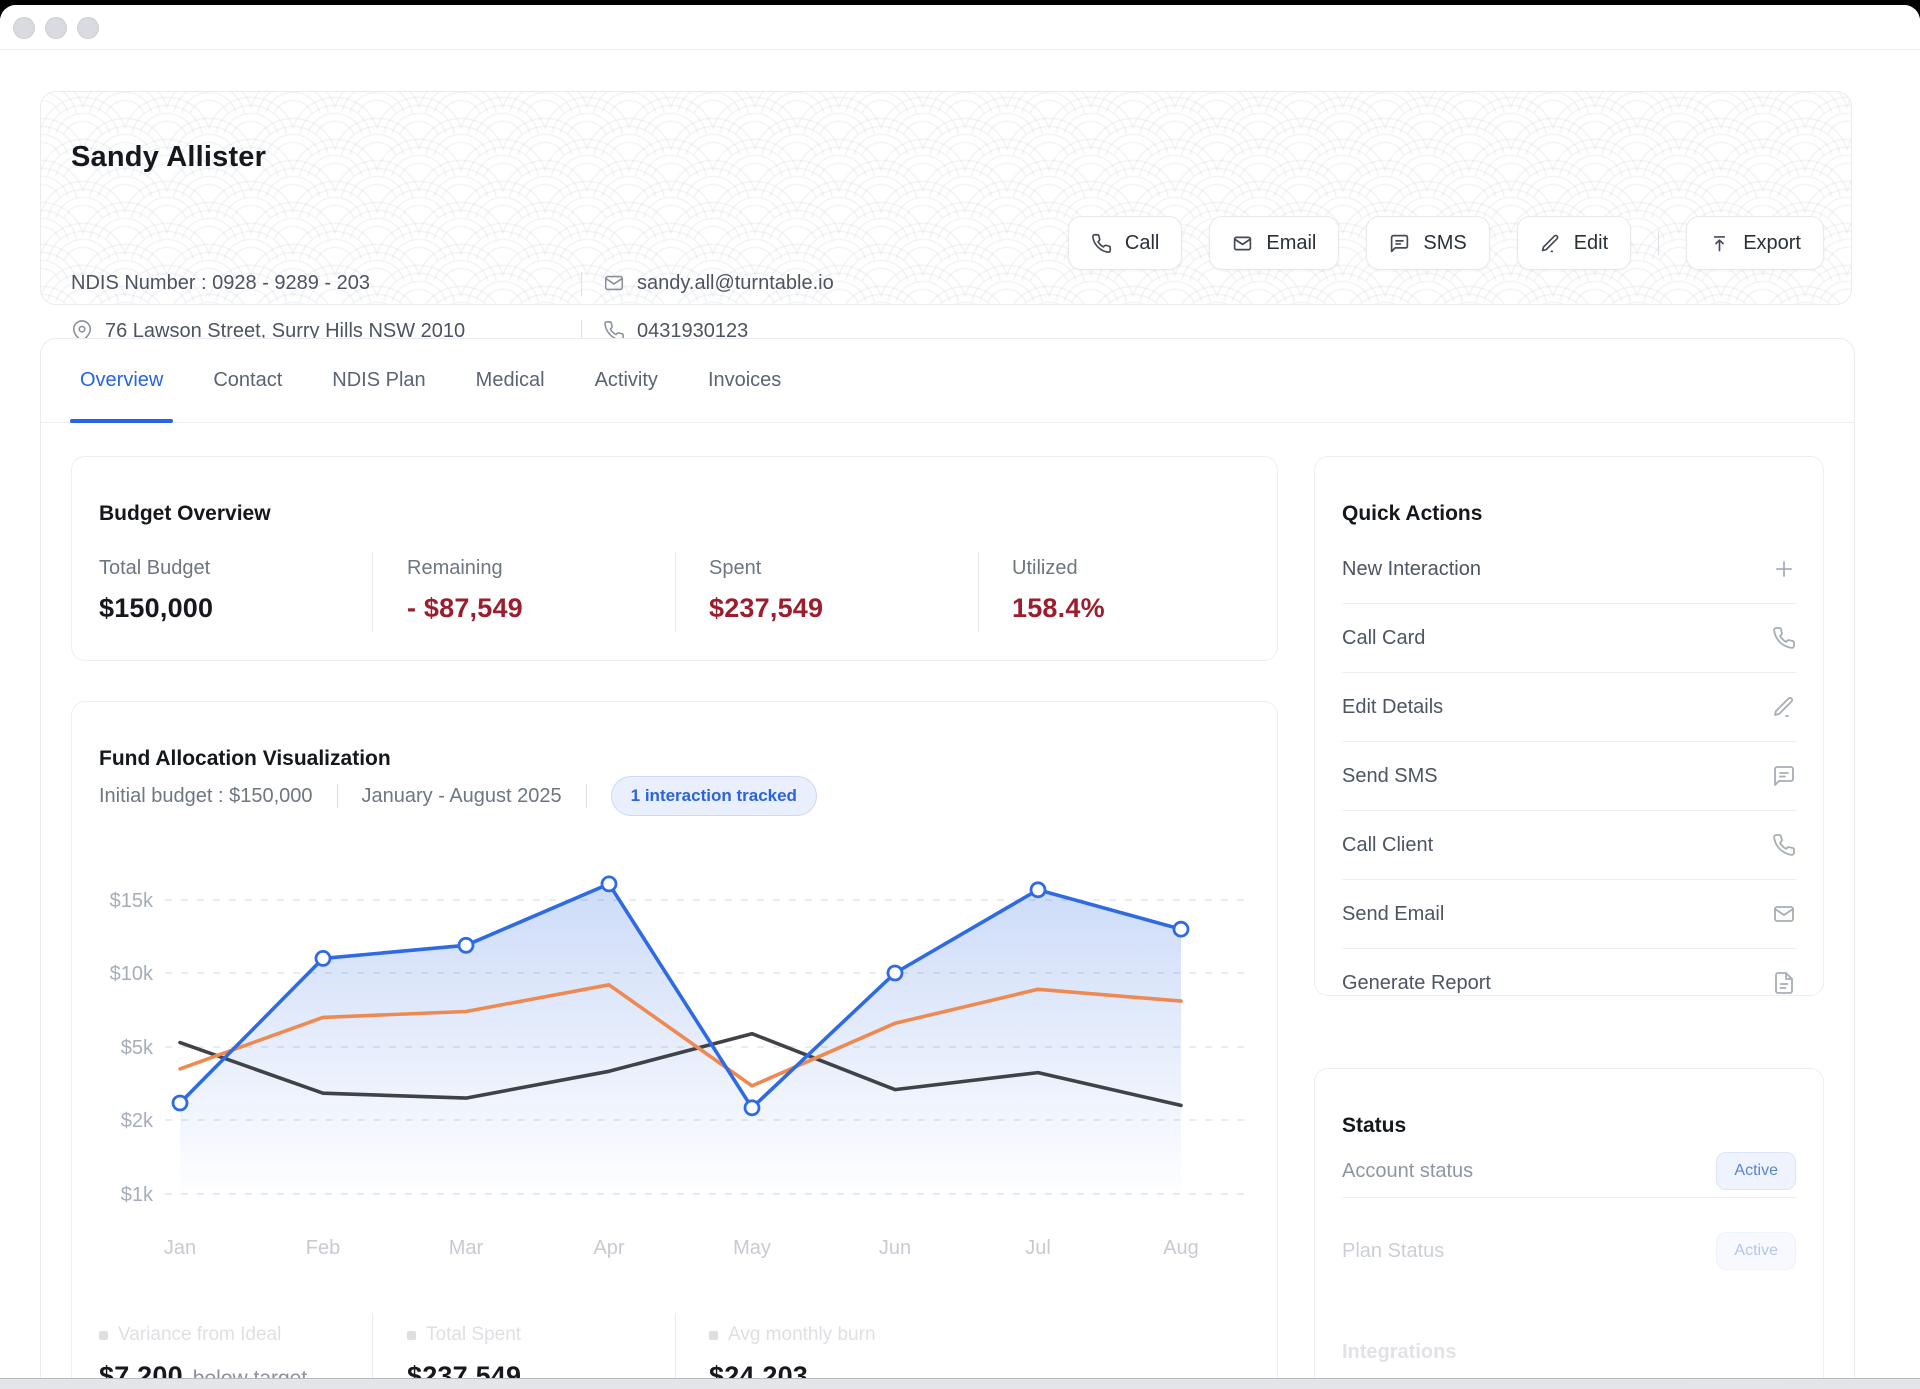  I want to click on edit-button: Edit, so click(1574, 243).